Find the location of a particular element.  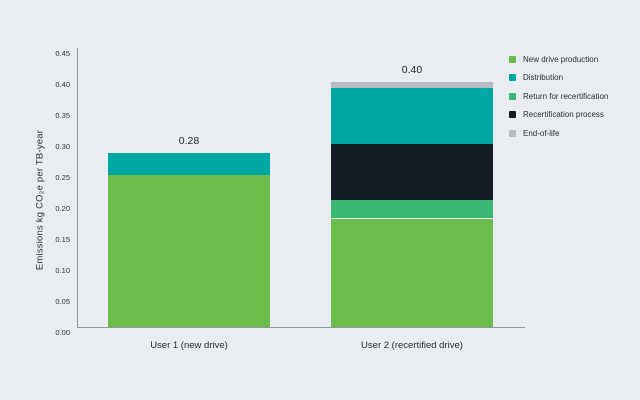

legend-label: Recertification process is located at coordinates (563, 115).